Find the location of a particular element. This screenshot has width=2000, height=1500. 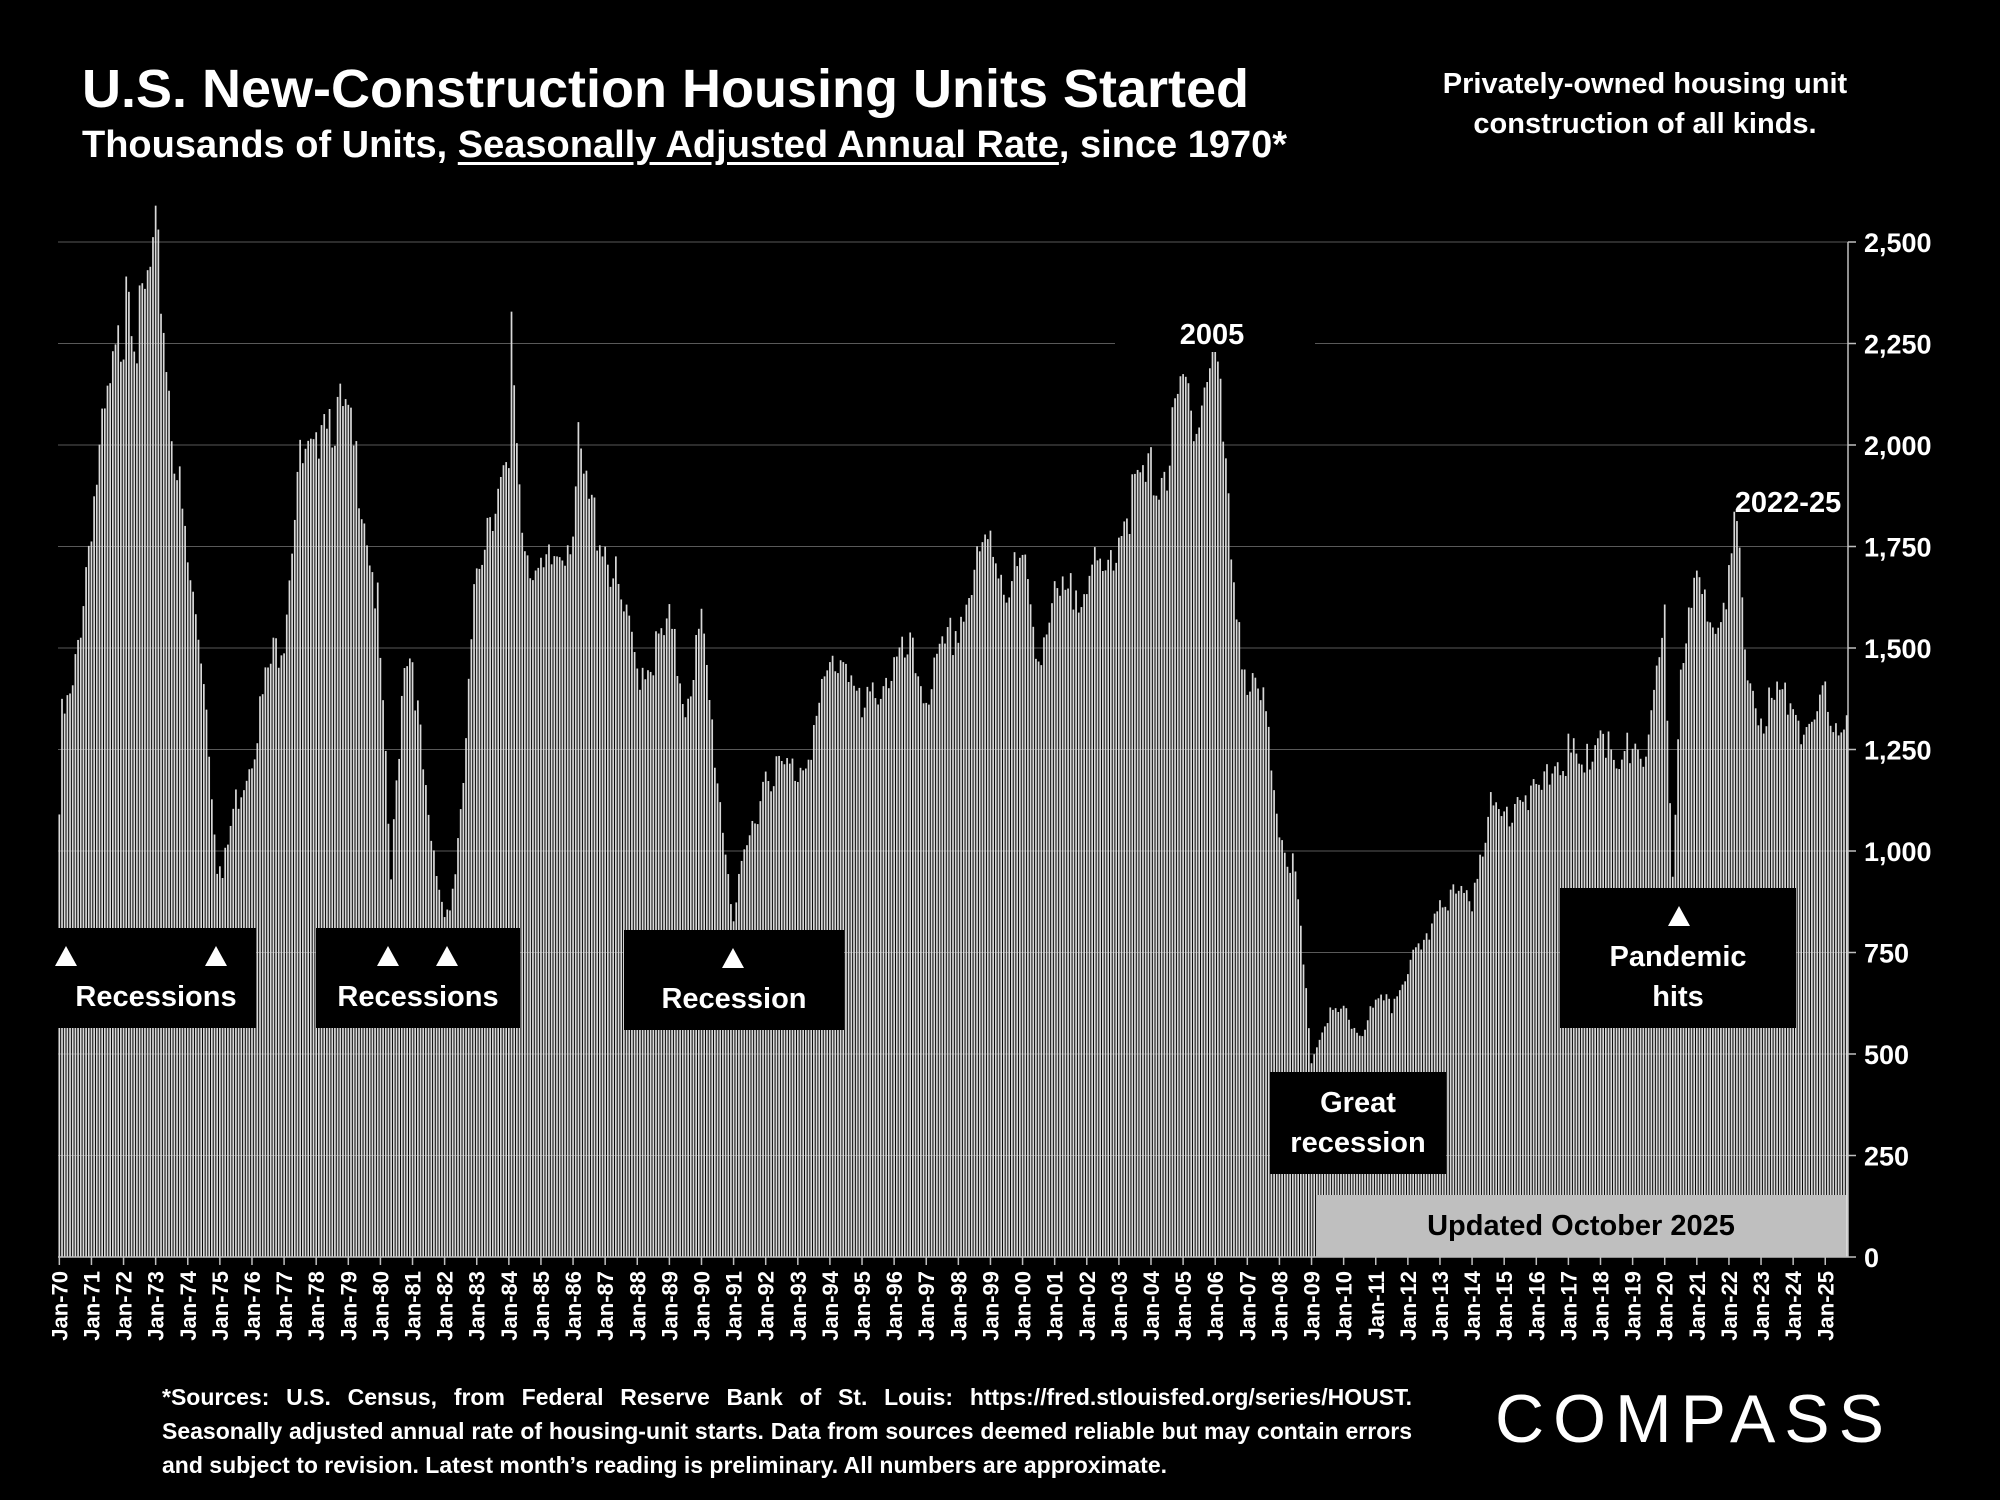

x-tick-label: Jan-19 is located at coordinates (1633, 1306).